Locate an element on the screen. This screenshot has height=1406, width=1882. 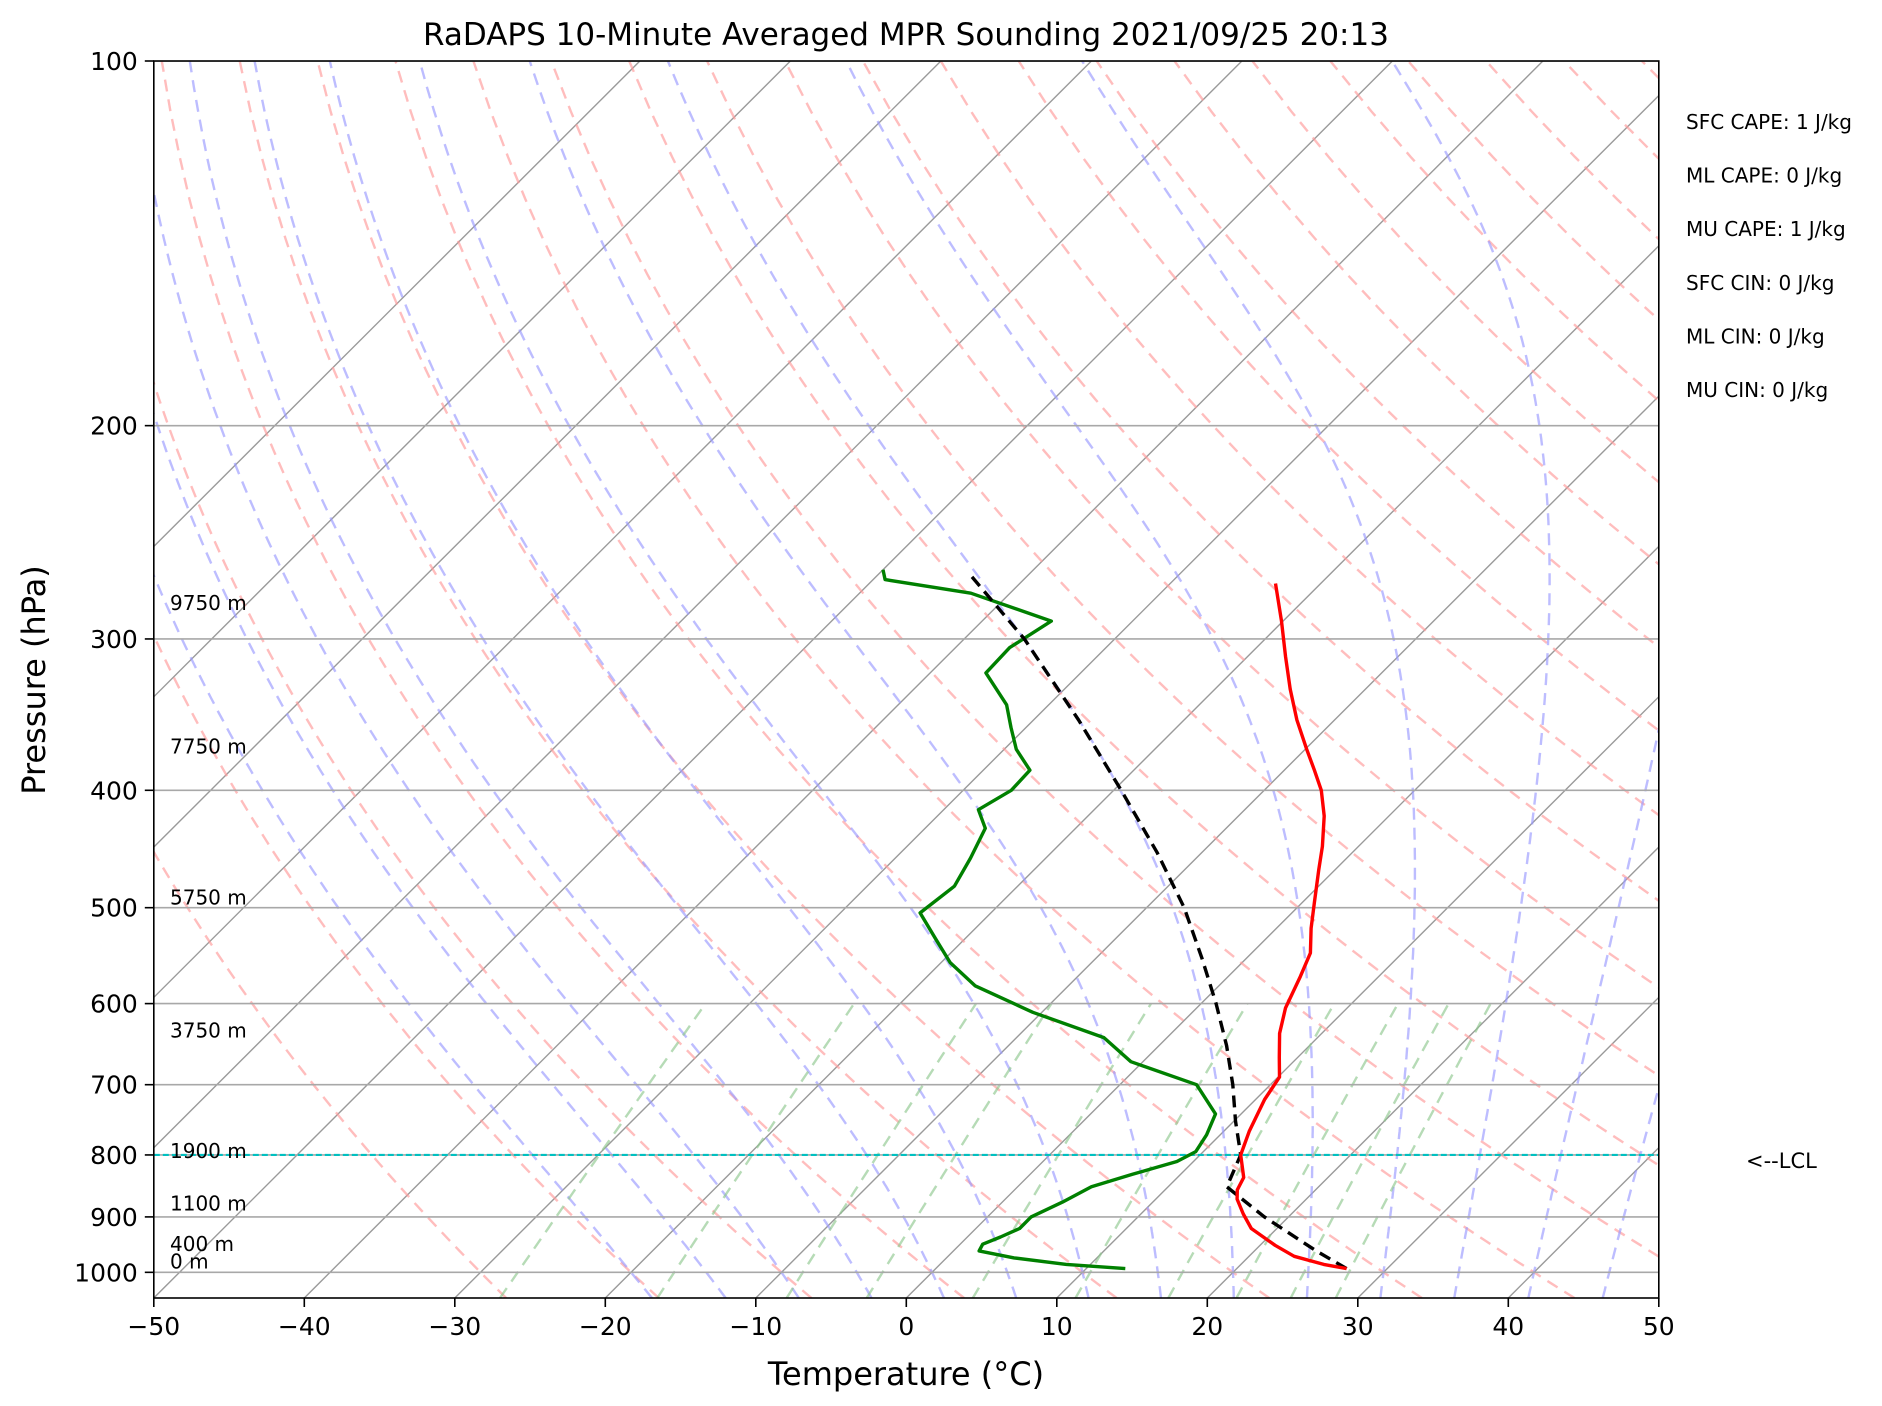
height-label: 9750 m is located at coordinates (208, 603).